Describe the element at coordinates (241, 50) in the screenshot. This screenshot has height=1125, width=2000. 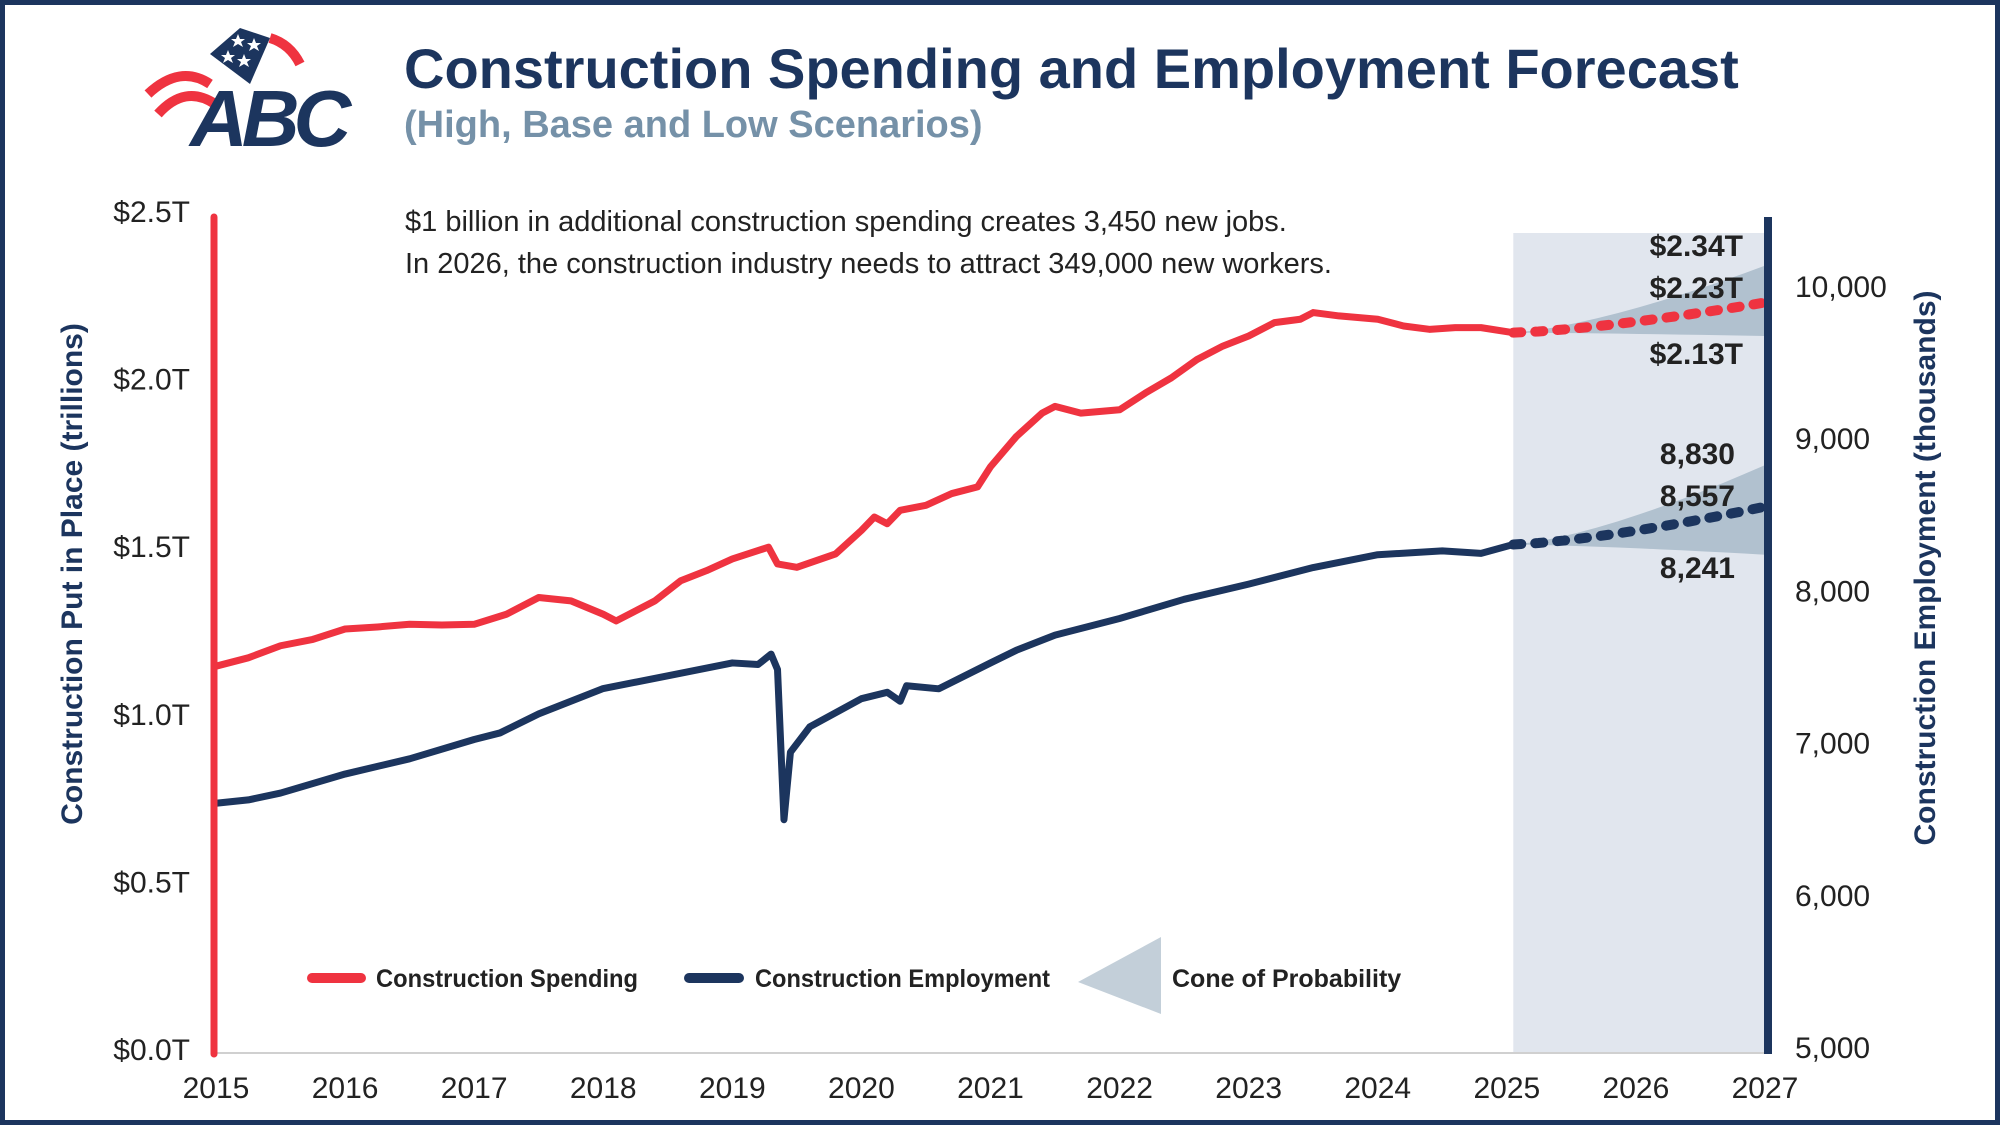
I see `logo-stars` at that location.